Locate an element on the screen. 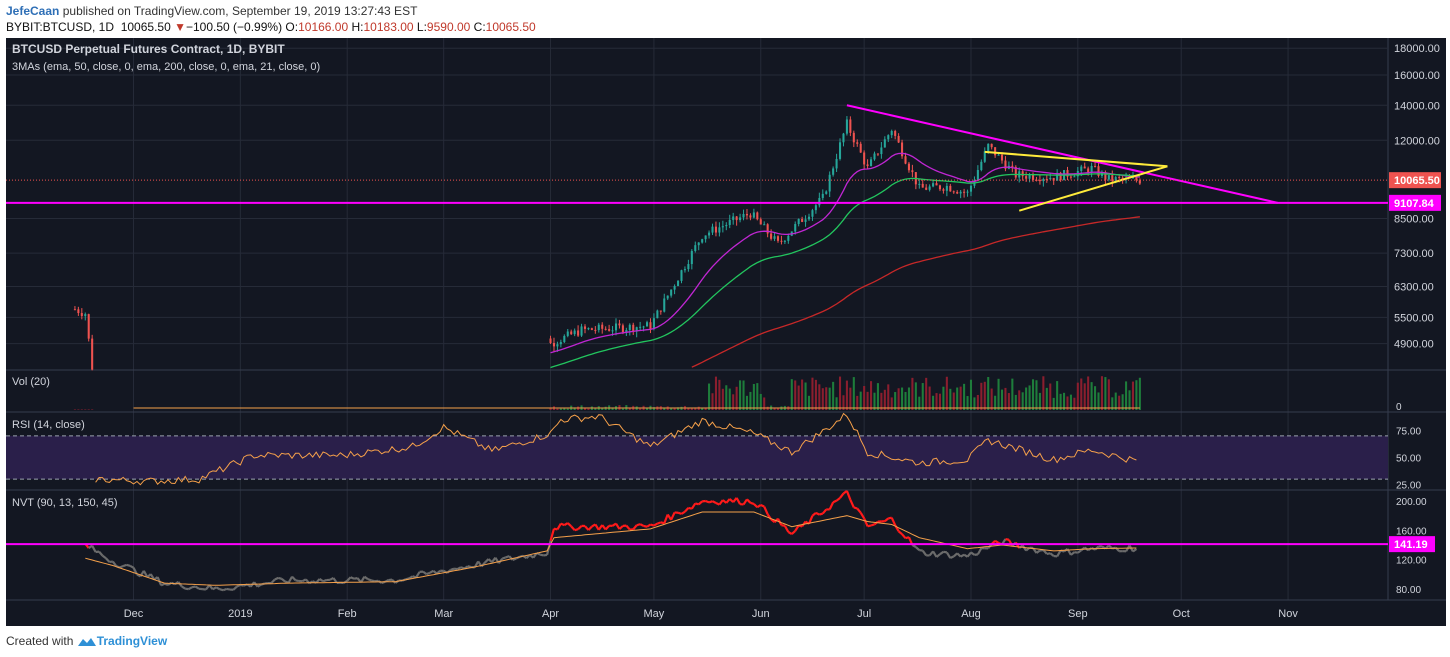 The width and height of the screenshot is (1450, 657). ema50-line is located at coordinates (845, 271).